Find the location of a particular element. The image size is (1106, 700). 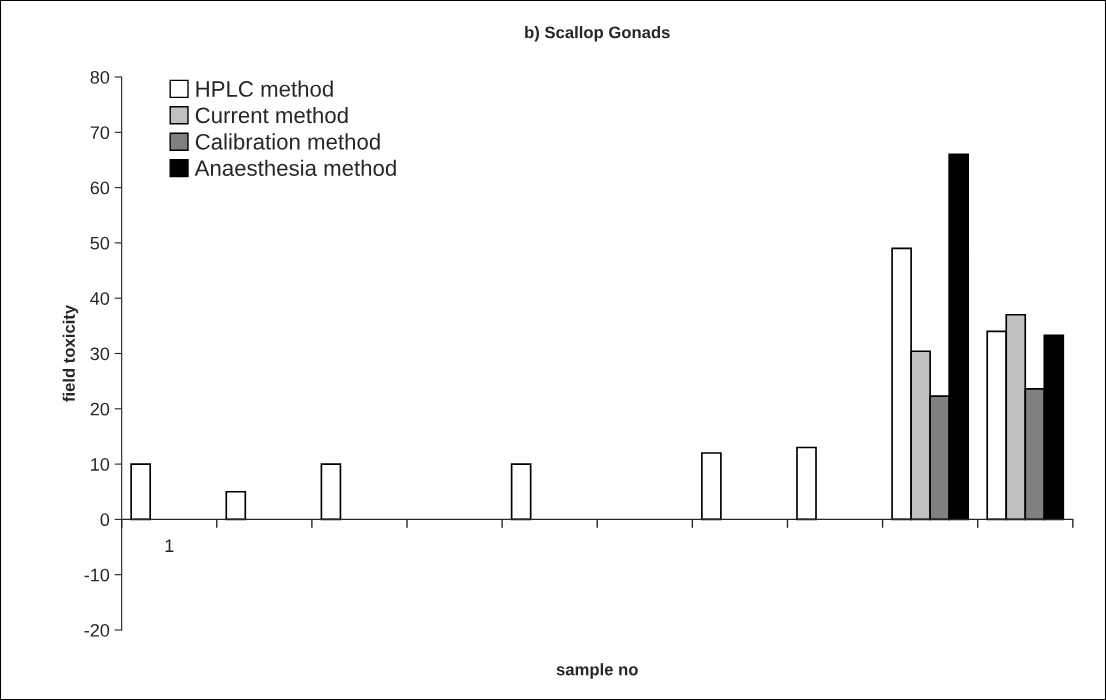

y-axis-title: field toxicity is located at coordinates (70, 353).